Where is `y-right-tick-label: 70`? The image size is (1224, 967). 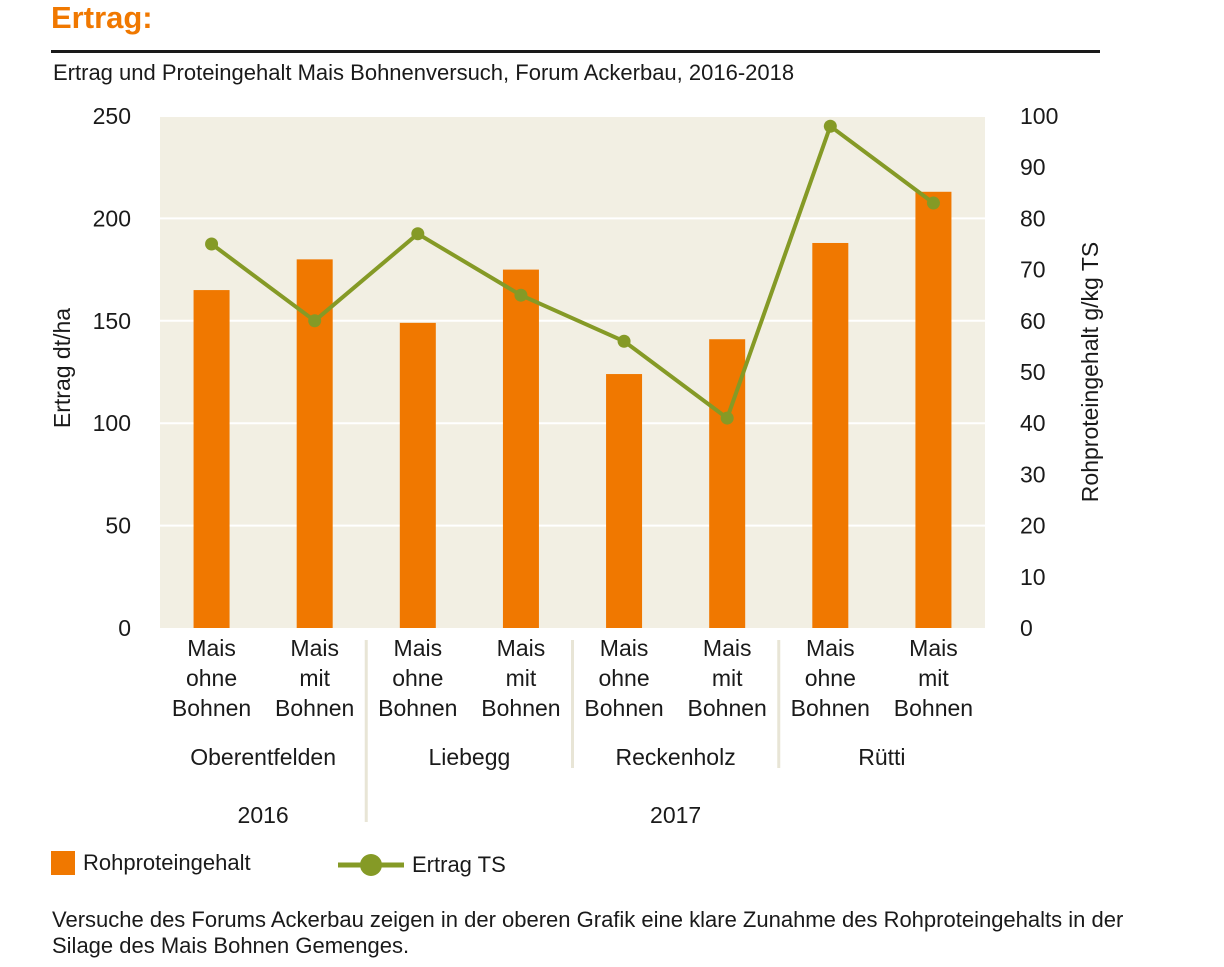 y-right-tick-label: 70 is located at coordinates (1033, 270).